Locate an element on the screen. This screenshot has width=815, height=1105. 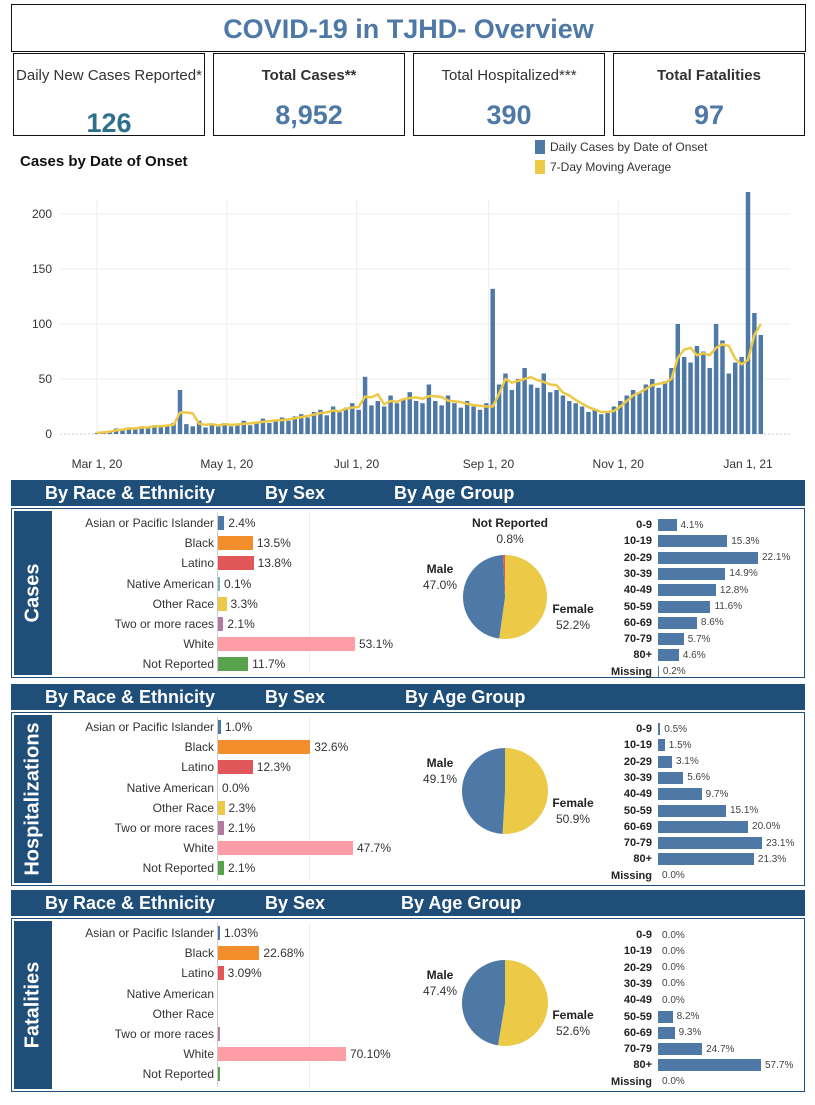
race-row: Other Race 2.3% is located at coordinates (222, 808).